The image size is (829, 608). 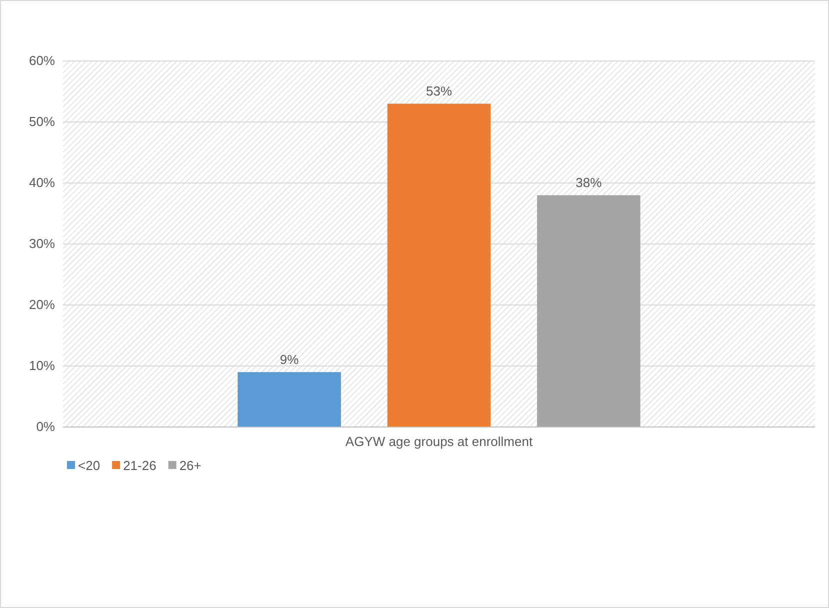 I want to click on y-tick-label: 20%, so click(x=42, y=304).